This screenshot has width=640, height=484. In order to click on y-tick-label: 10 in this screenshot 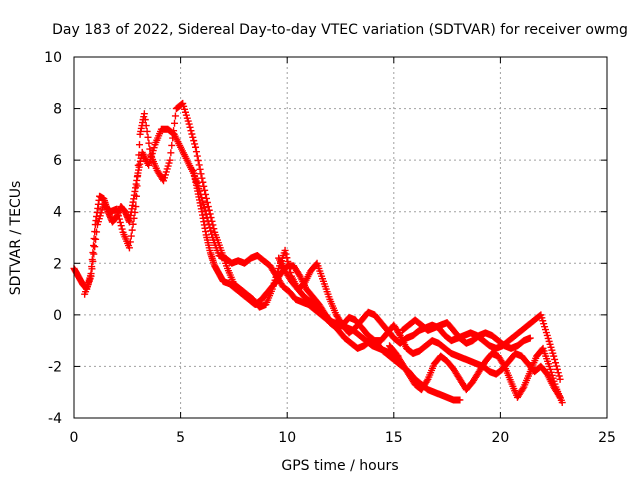, I will do `click(53, 58)`.